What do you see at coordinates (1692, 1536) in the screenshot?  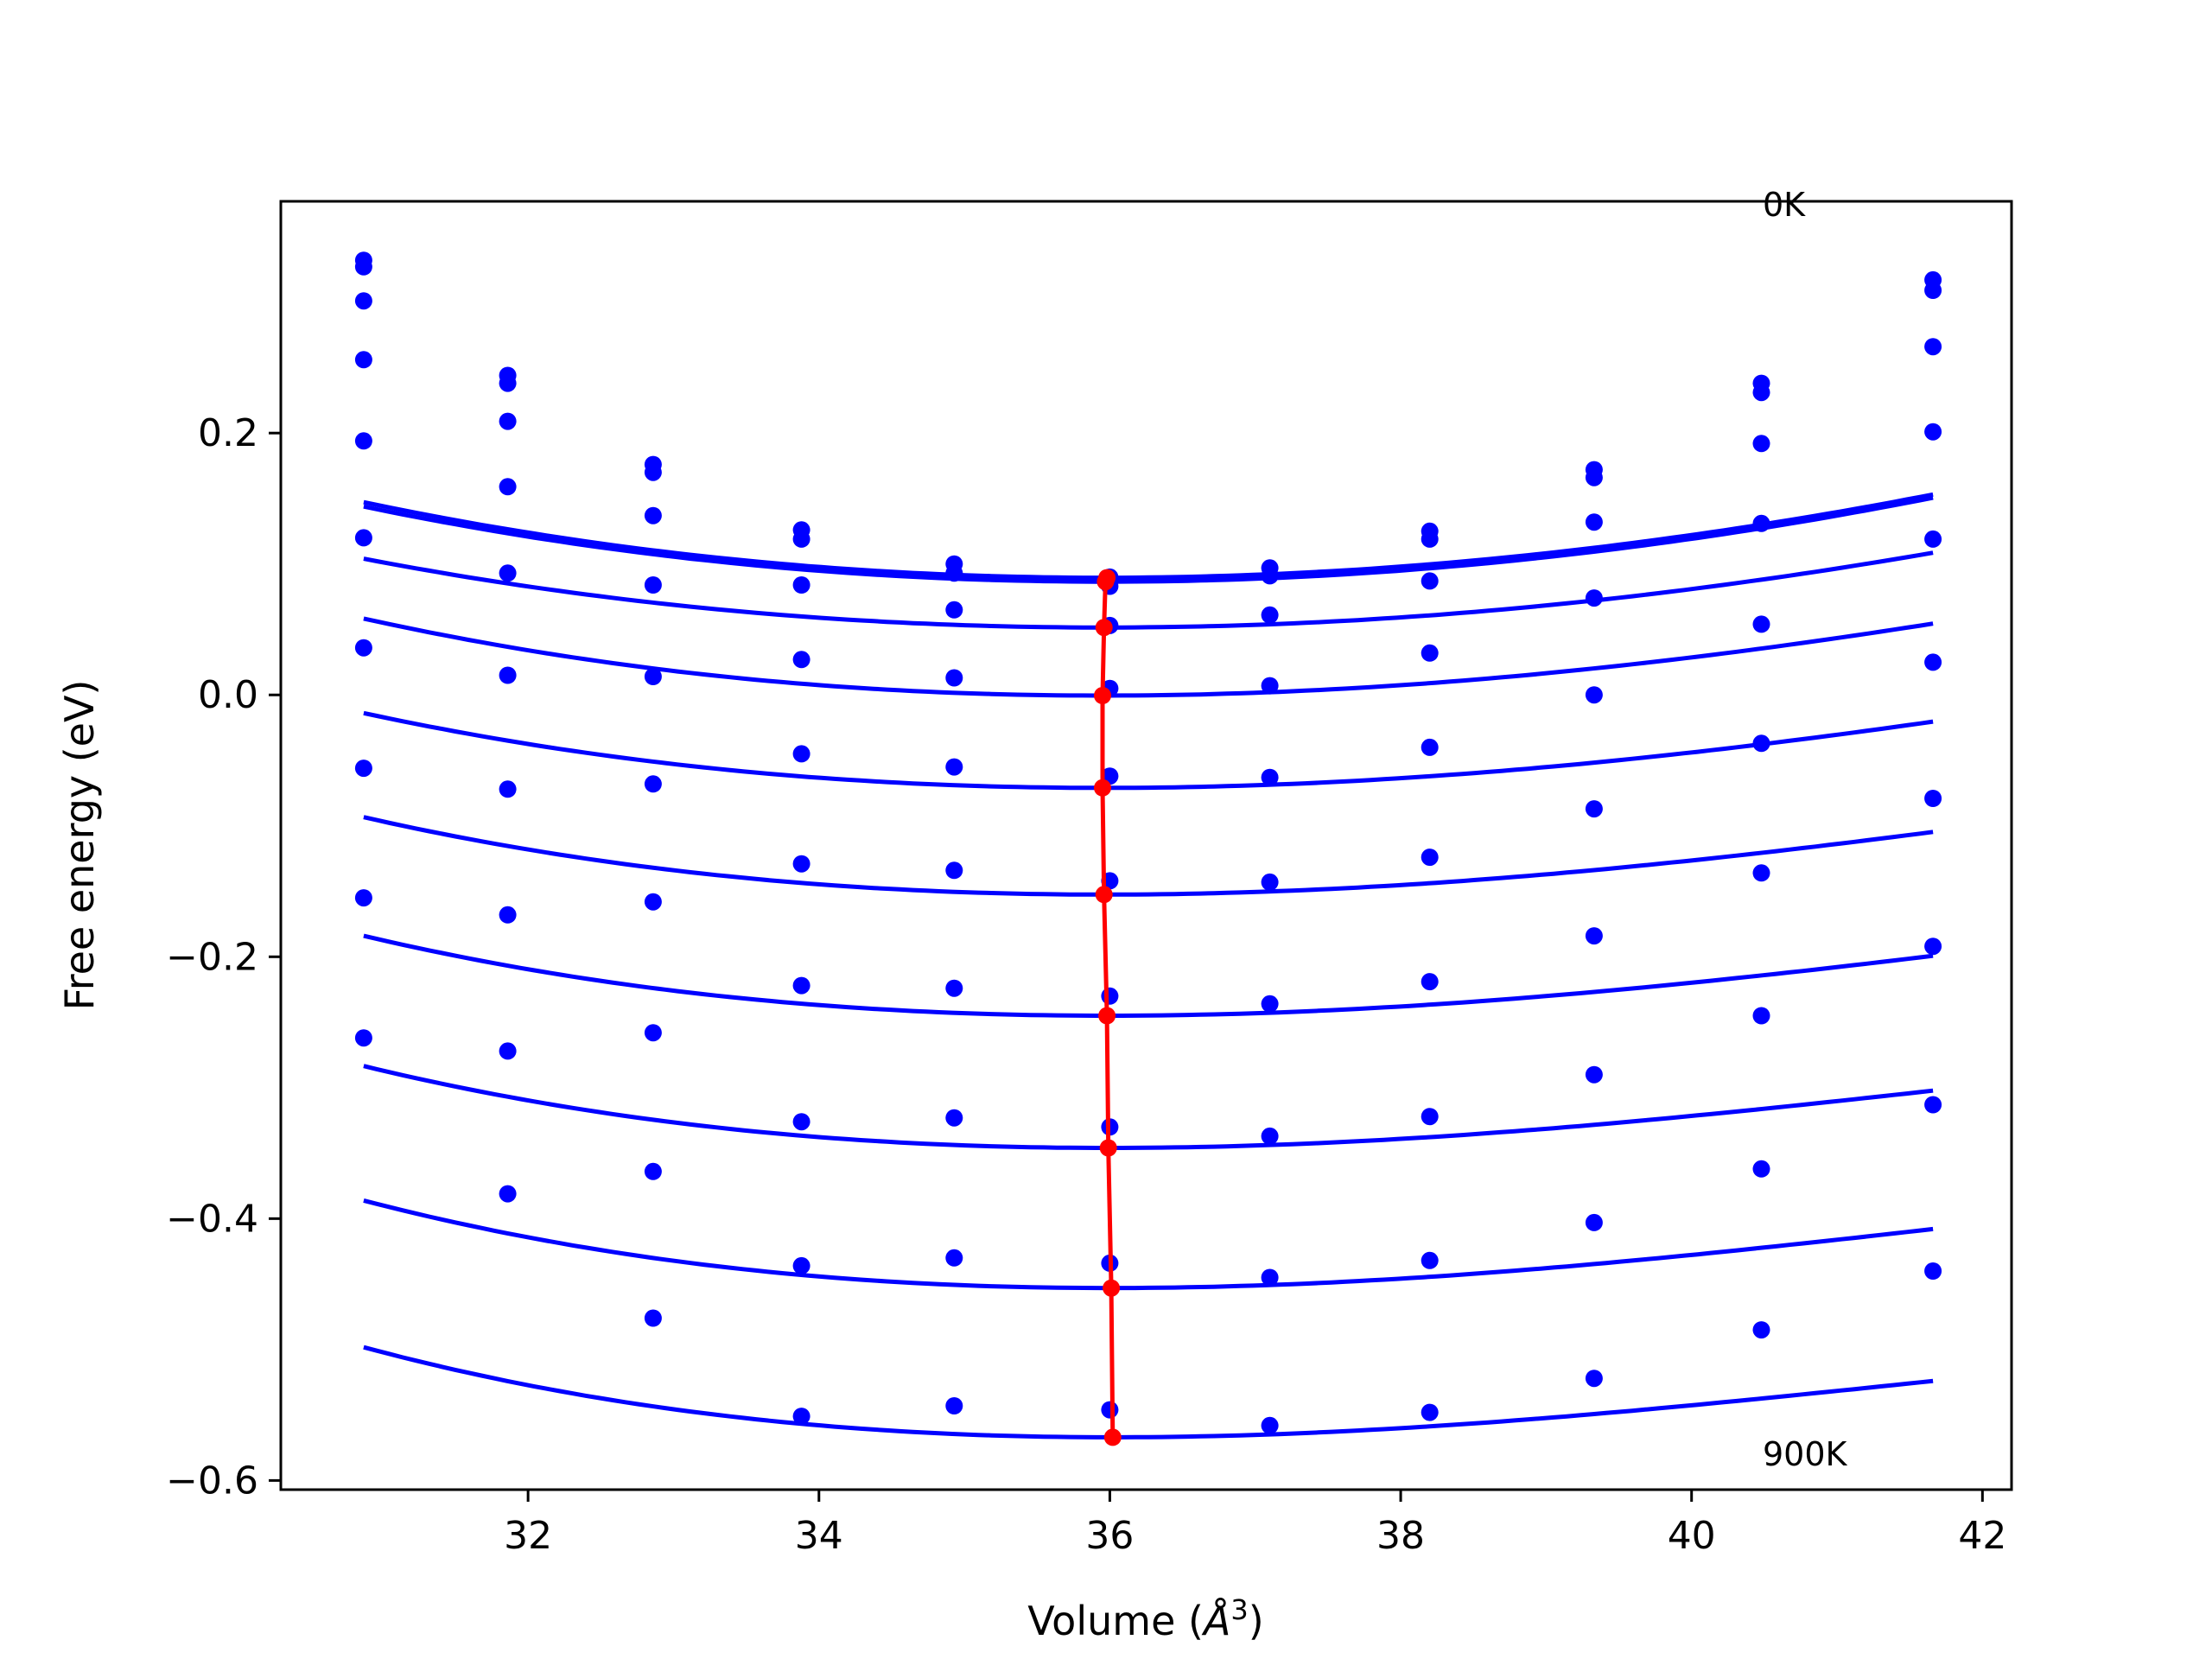 I see `x-tick-label: 40` at bounding box center [1692, 1536].